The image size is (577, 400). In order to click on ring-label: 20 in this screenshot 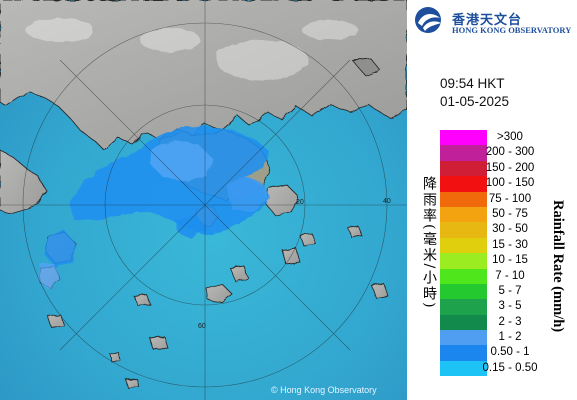, I will do `click(300, 202)`.